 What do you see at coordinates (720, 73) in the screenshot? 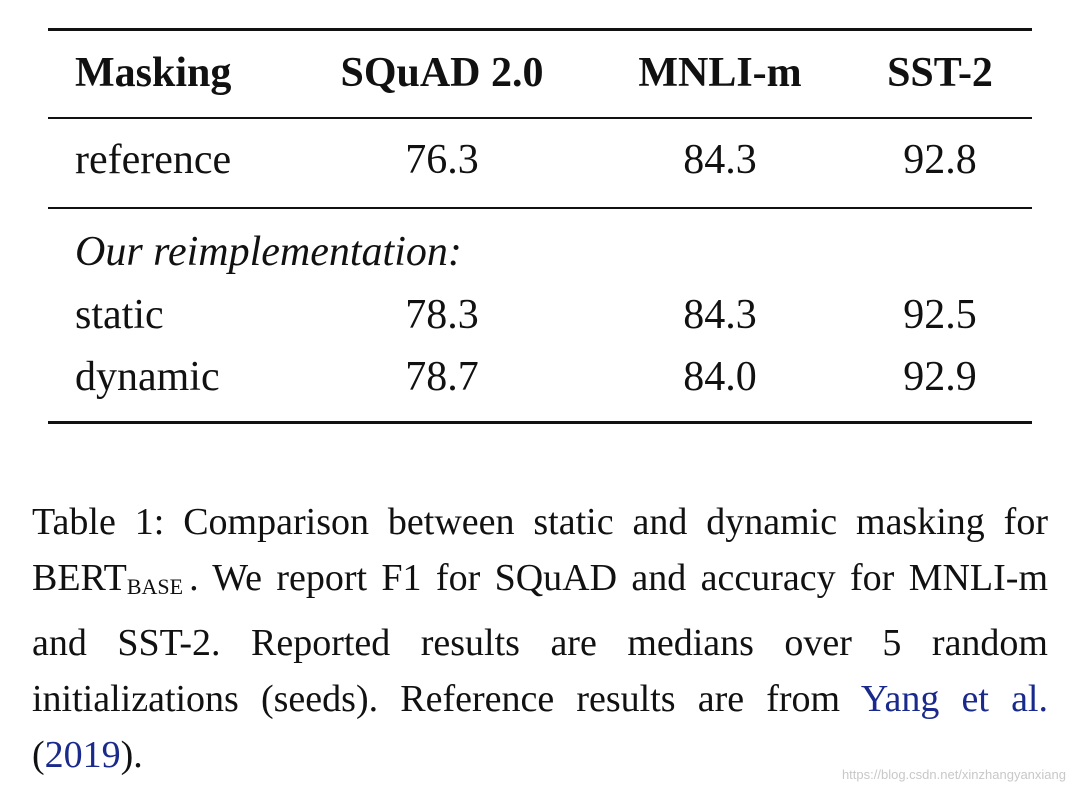
I see `column-header: MNLI-m` at bounding box center [720, 73].